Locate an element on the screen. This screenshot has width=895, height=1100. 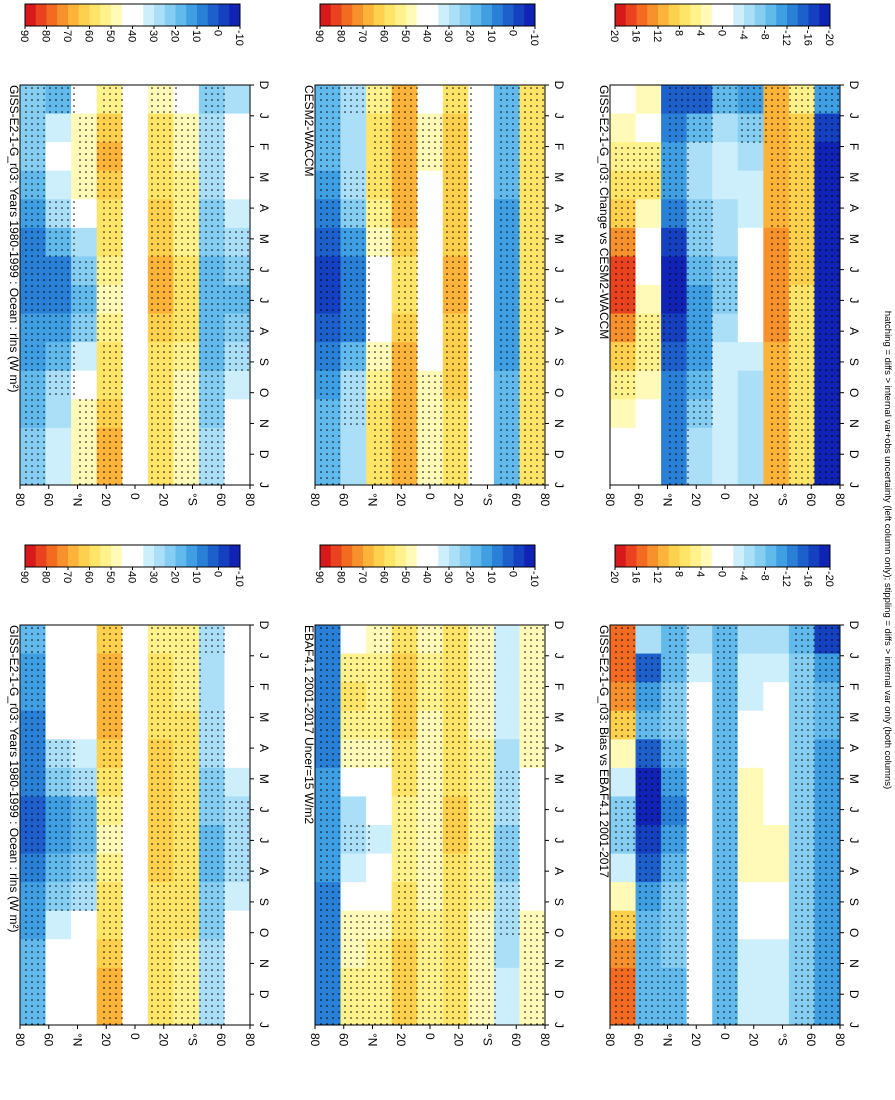
month-tick-label: M is located at coordinates (264, 177).